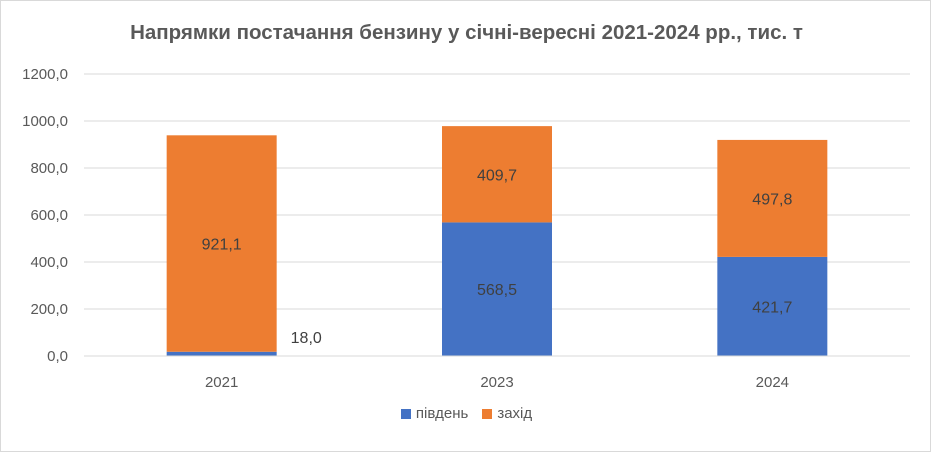 This screenshot has height=453, width=931. I want to click on bar-південь-2021, so click(221, 353).